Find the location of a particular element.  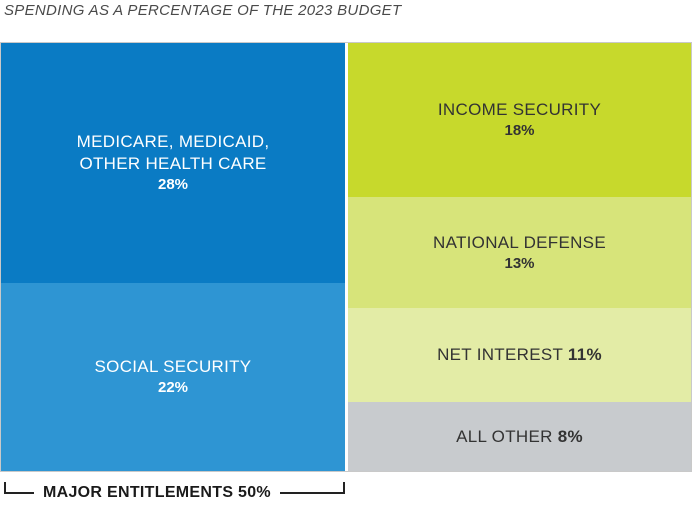

tile-label: MEDICARE, MEDICAID, OTHER HEALTH CARE is located at coordinates (173, 152).